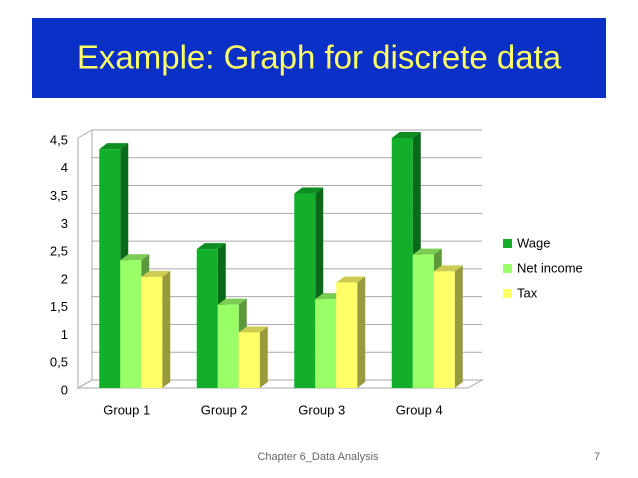  What do you see at coordinates (533, 242) in the screenshot?
I see `legend-label: Wage` at bounding box center [533, 242].